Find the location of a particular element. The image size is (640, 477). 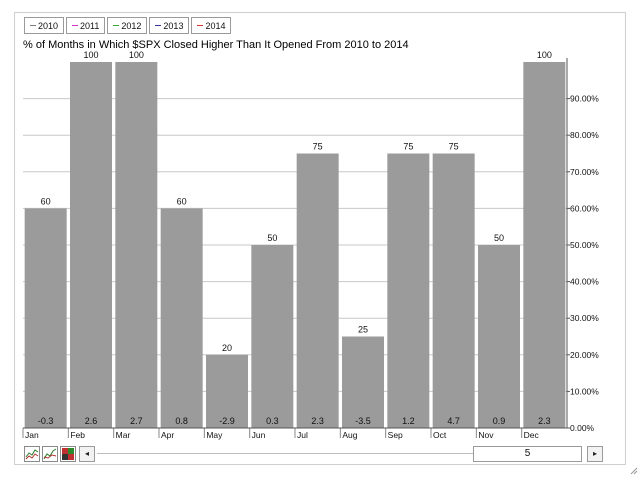

legend: 2010 2011 2012 2013 2014 is located at coordinates (128, 25).